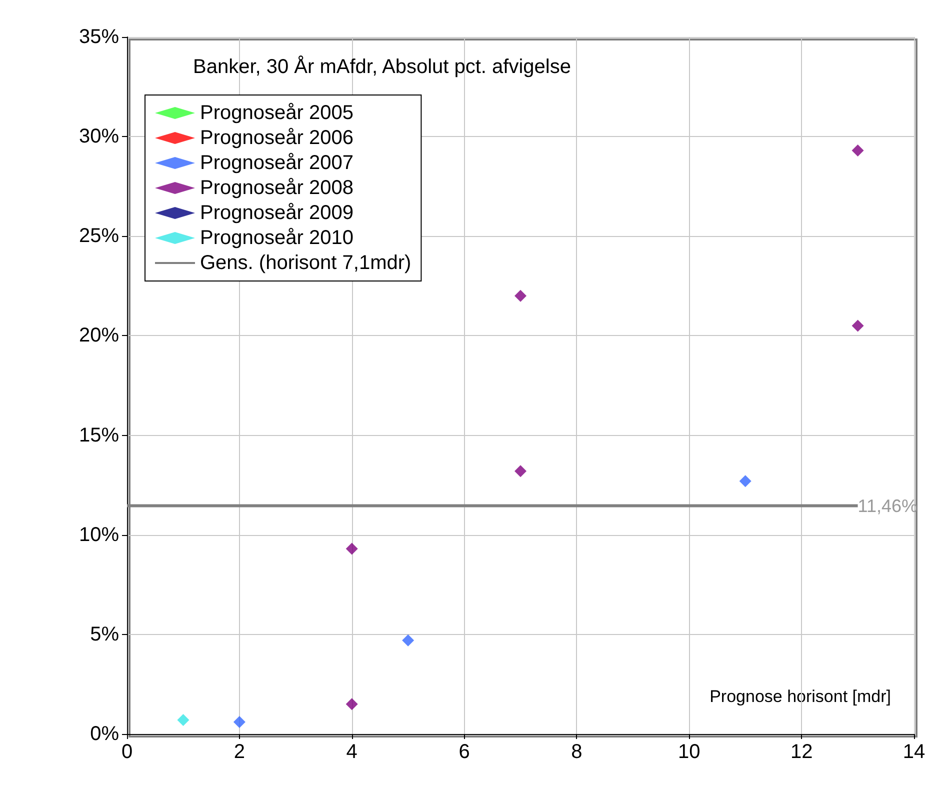 This screenshot has width=946, height=798. I want to click on x-tick-label: 10, so click(689, 752).